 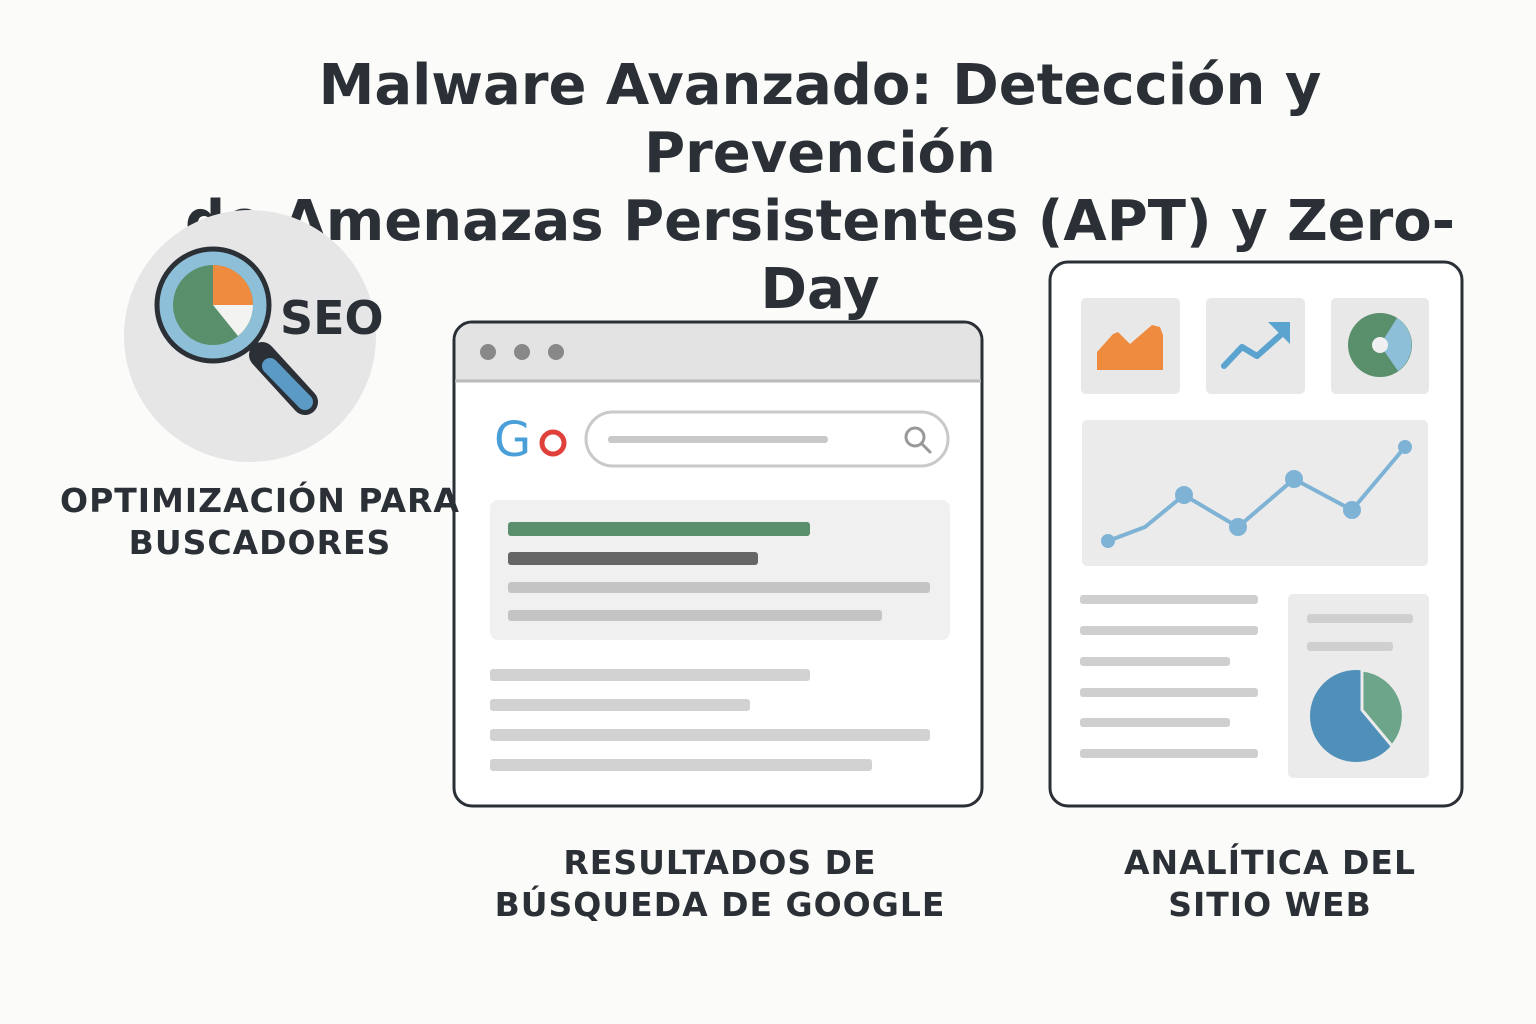 I want to click on donut-chart-icon, so click(x=1380, y=345).